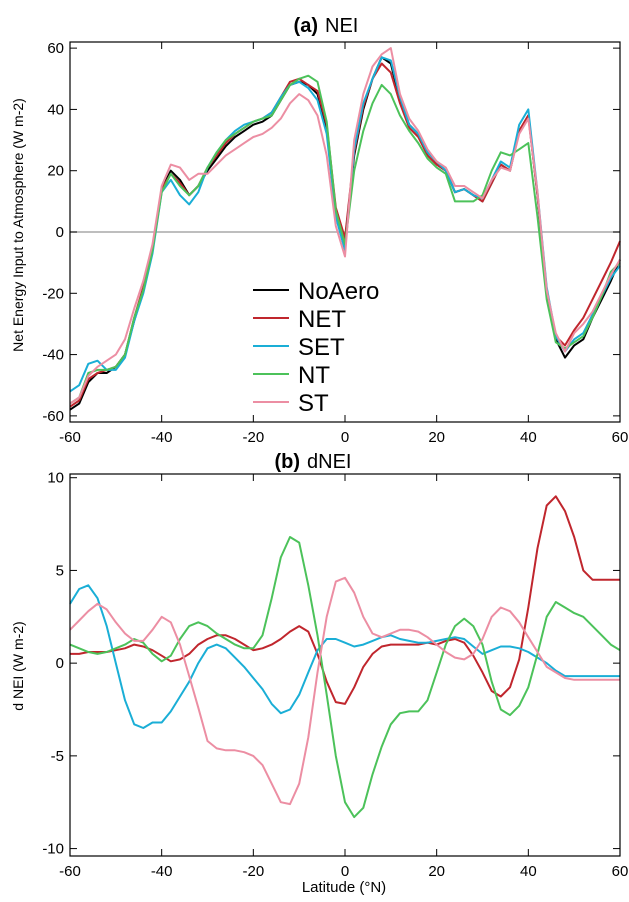 Image resolution: width=629 pixels, height=902 pixels. What do you see at coordinates (338, 291) in the screenshot?
I see `legend-label-noaero: NoAero` at bounding box center [338, 291].